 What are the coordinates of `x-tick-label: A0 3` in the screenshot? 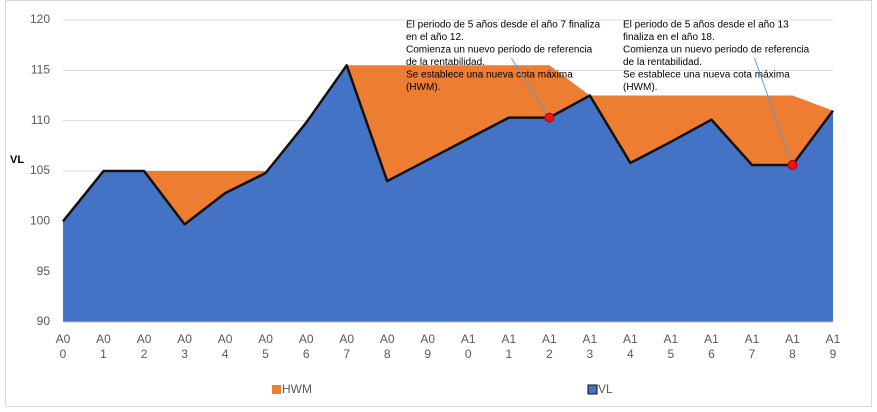 It's located at (184, 346).